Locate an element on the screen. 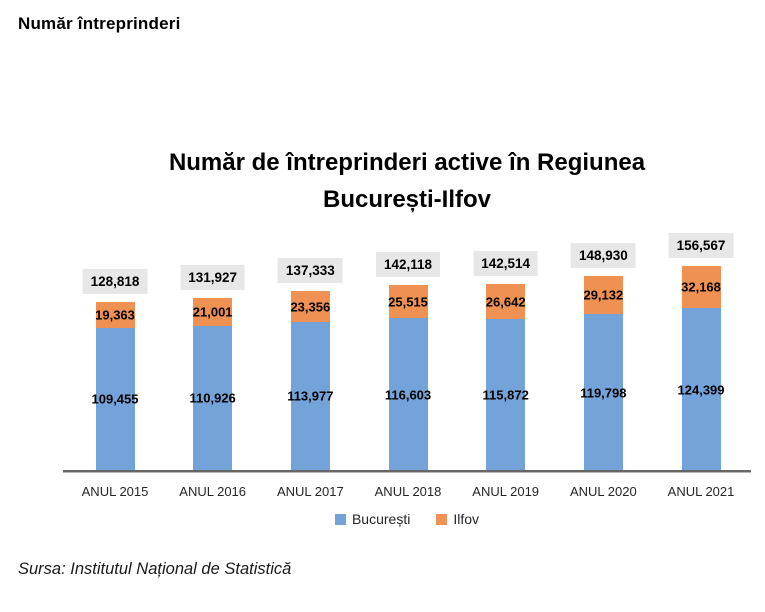  bar-segment-bucuresti-2015 is located at coordinates (115, 399).